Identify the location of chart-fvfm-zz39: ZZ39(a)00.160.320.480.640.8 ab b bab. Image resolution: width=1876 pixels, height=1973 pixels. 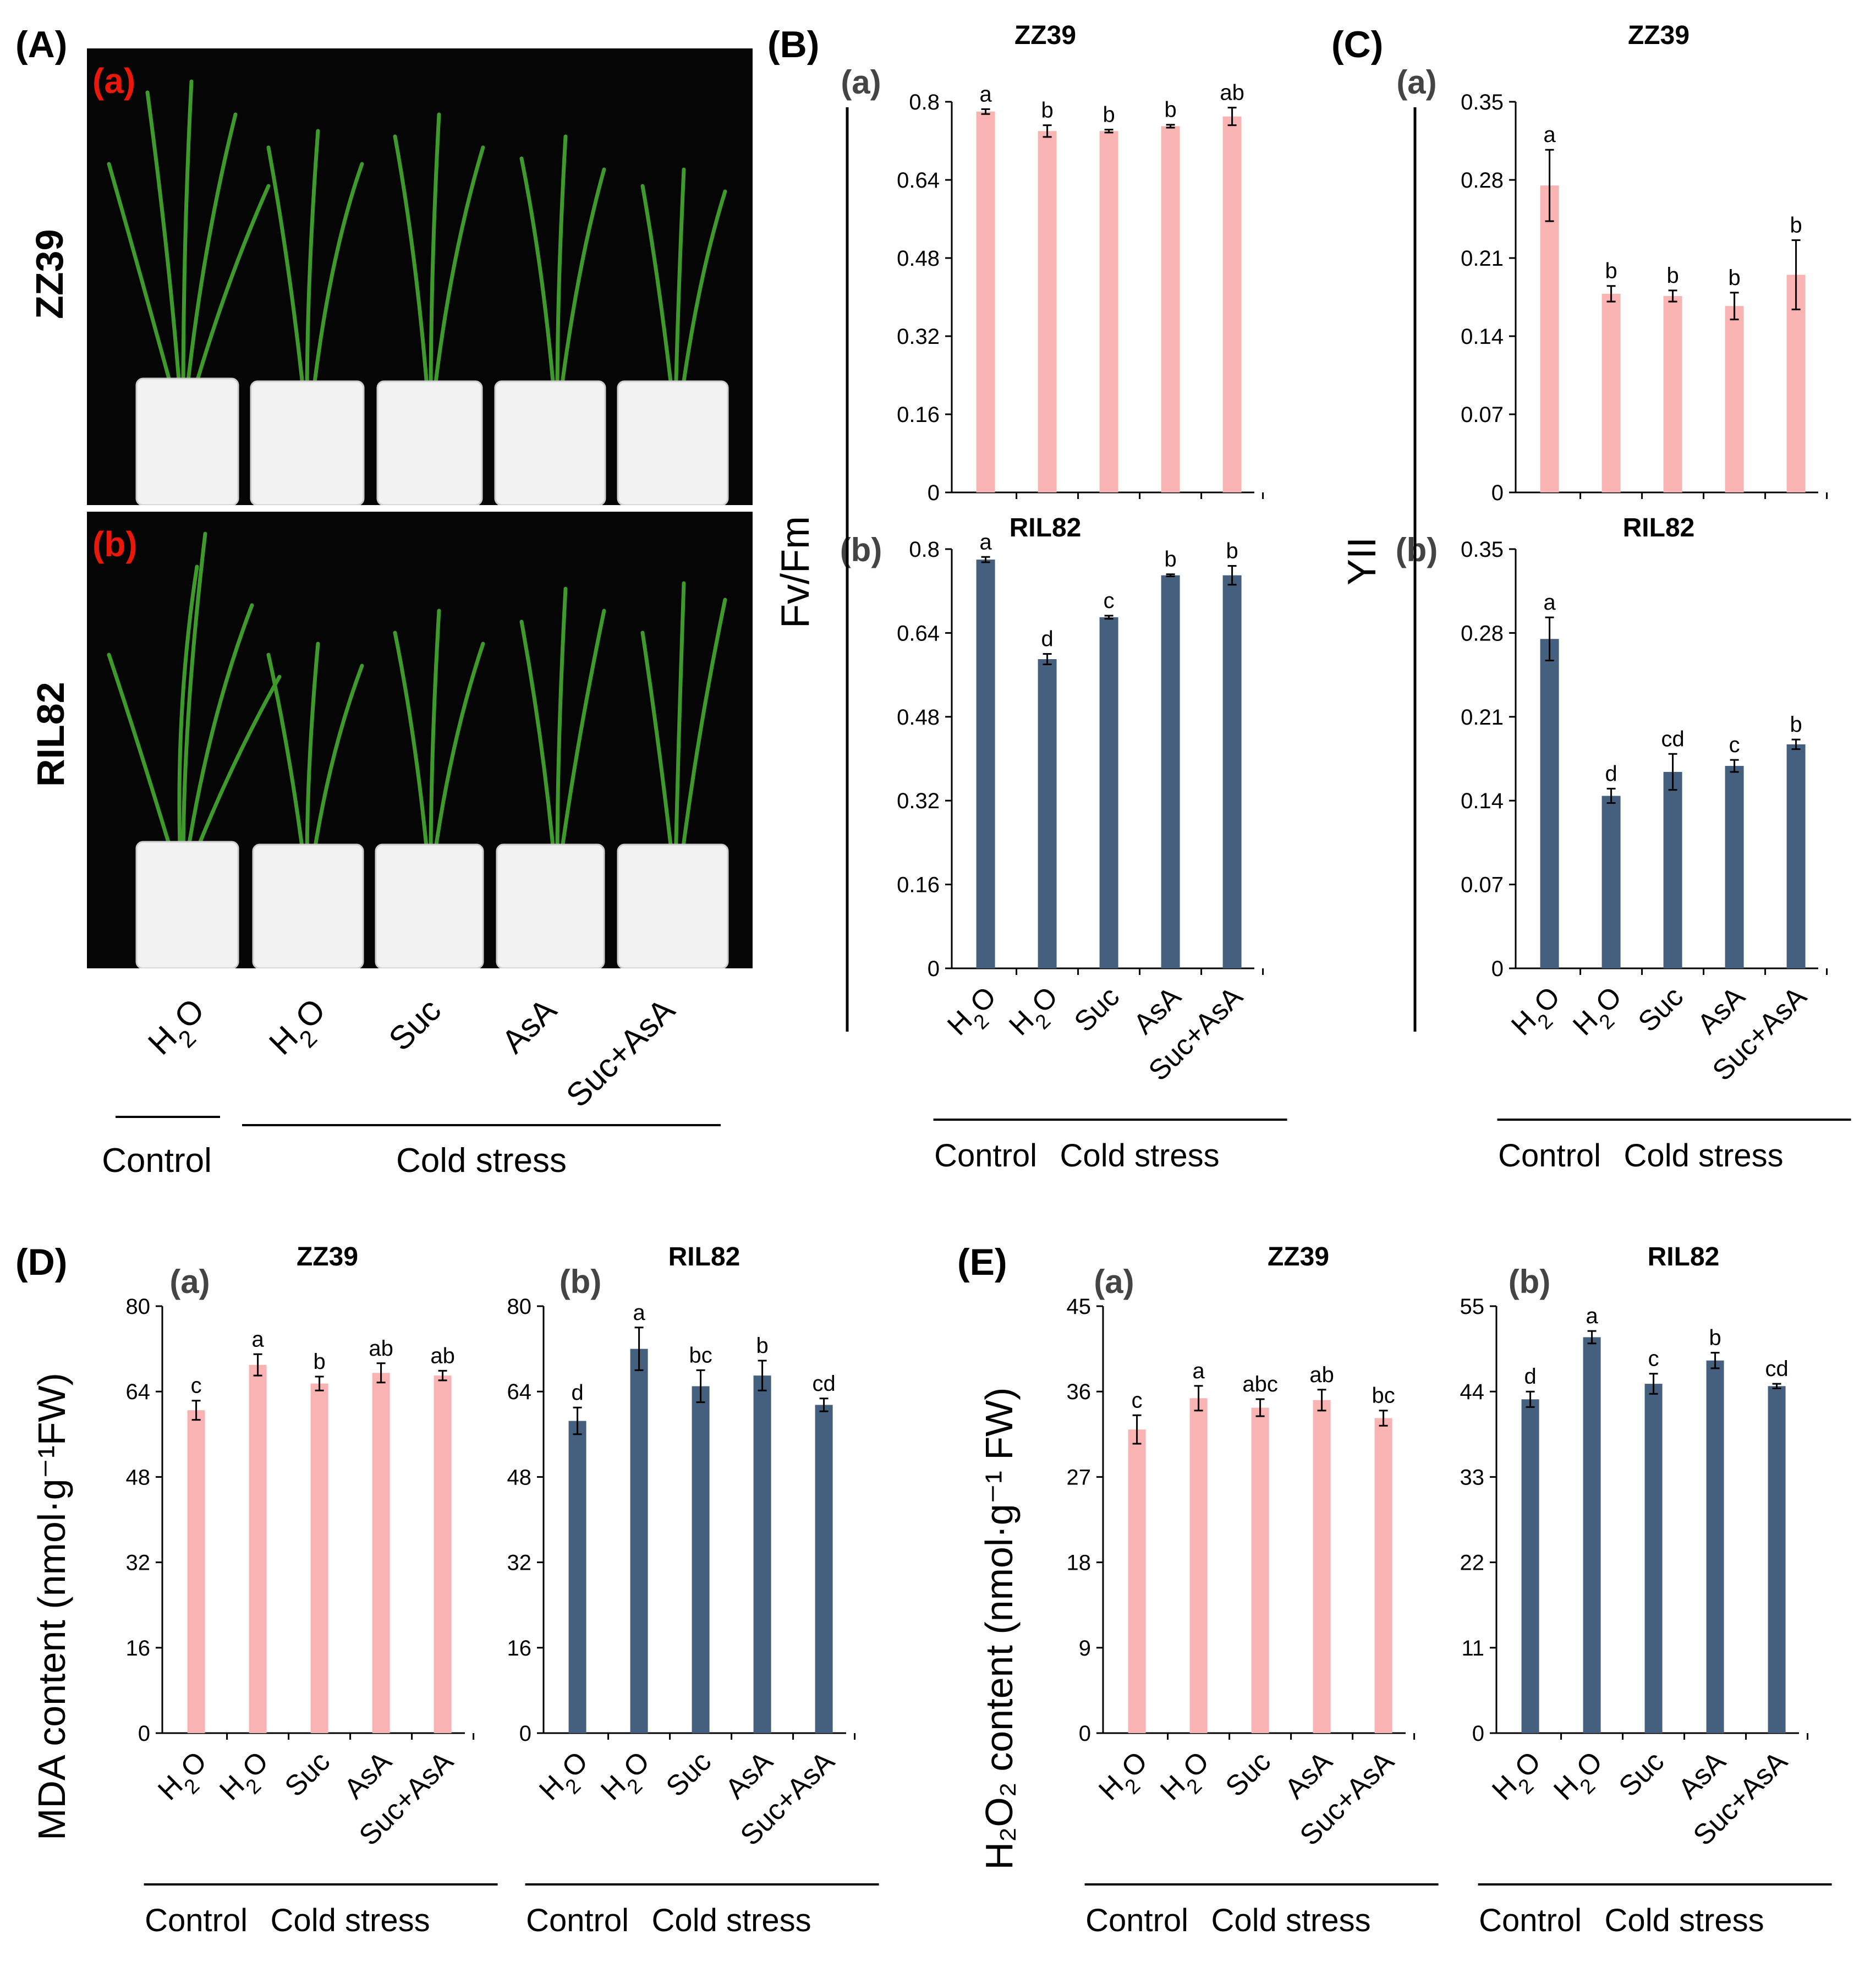
(1052, 263).